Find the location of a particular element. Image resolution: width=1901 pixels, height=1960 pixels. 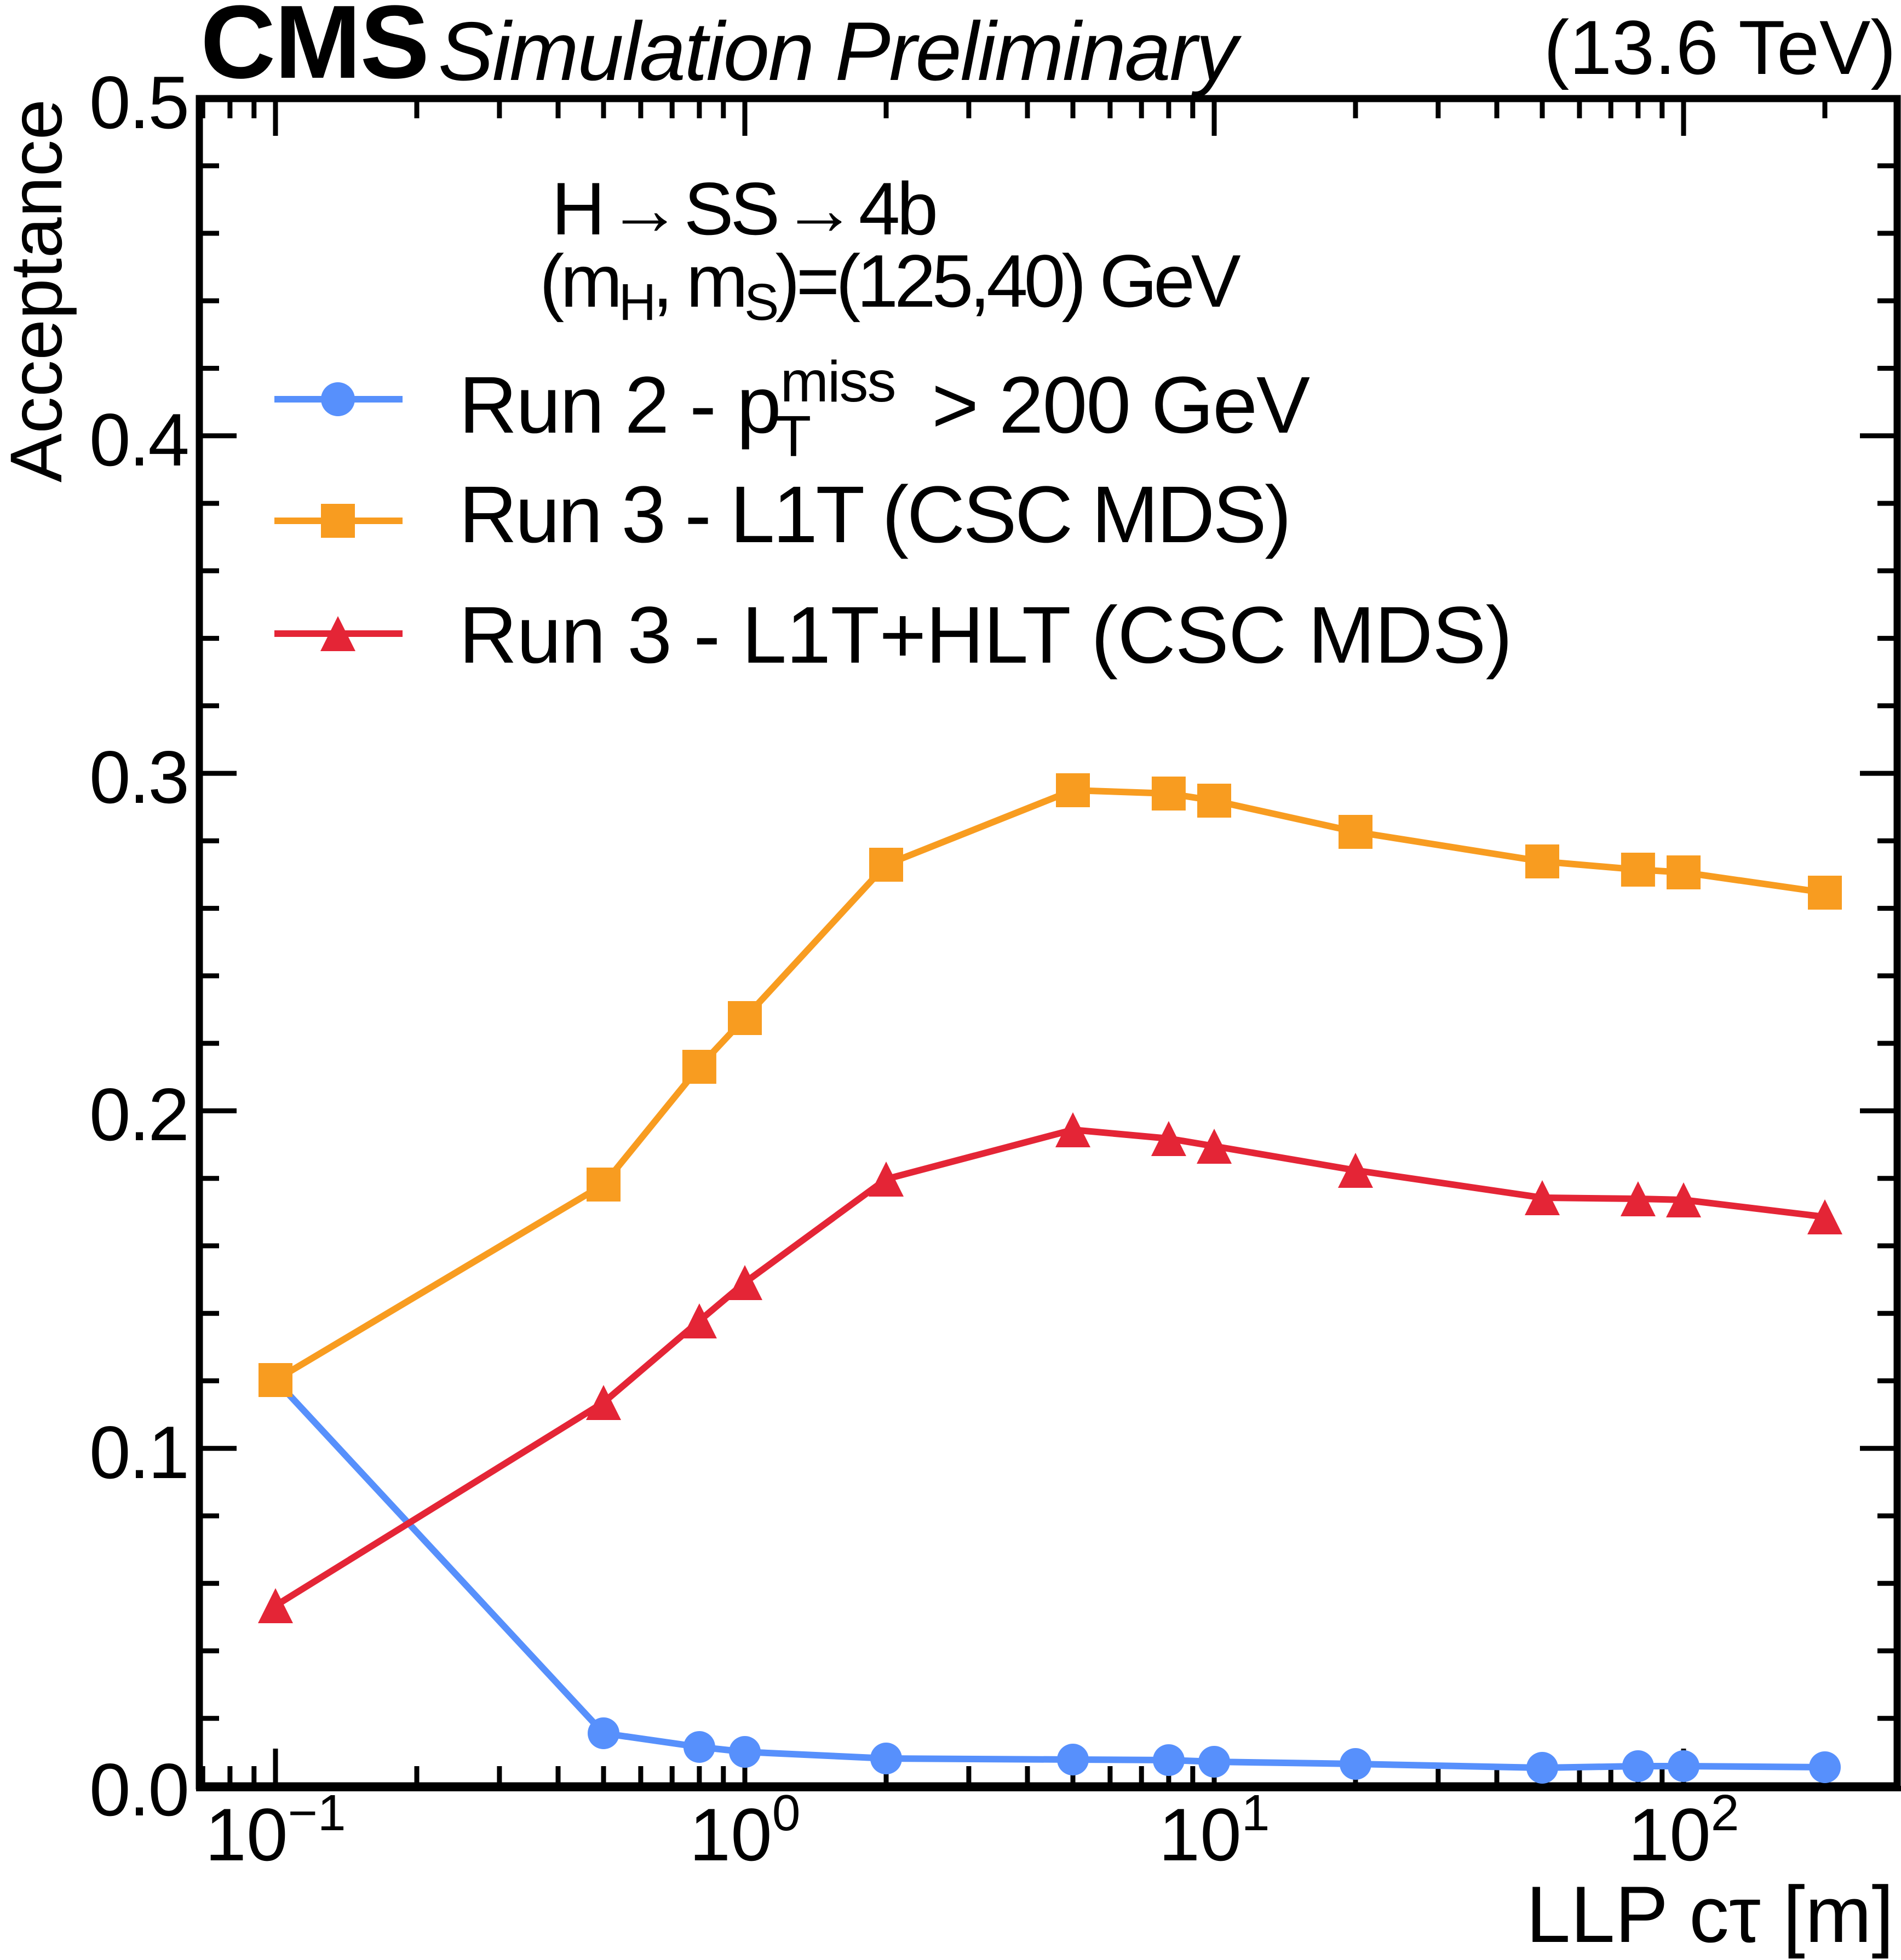

svg-text: Simulation Preliminary is located at coordinates (840, 51).